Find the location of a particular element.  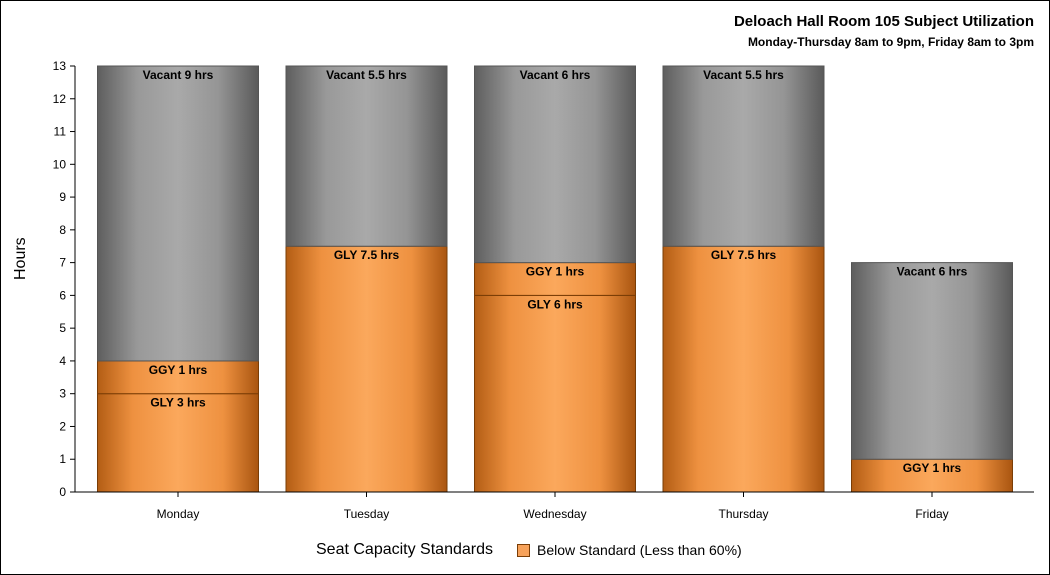

x-tick-label-tuesday: Tuesday is located at coordinates (367, 514).